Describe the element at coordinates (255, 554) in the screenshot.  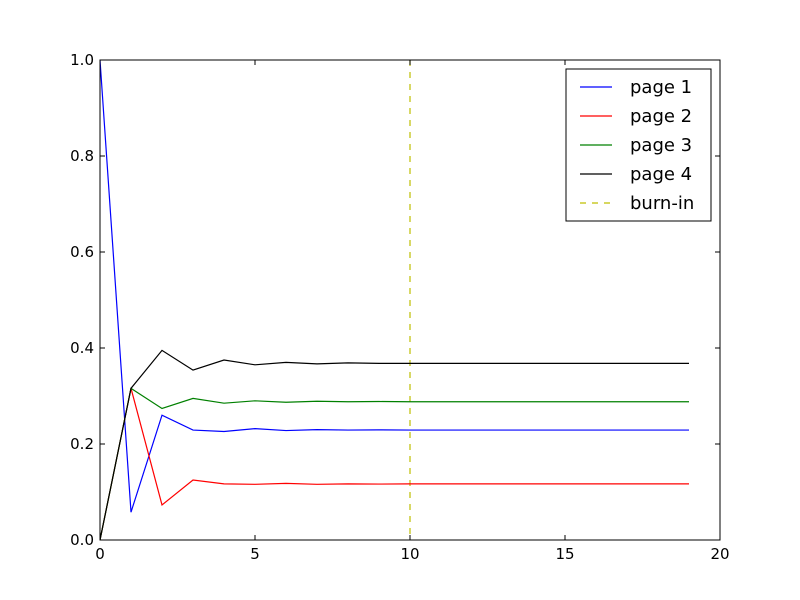
I see `x-tick-label: 5` at that location.